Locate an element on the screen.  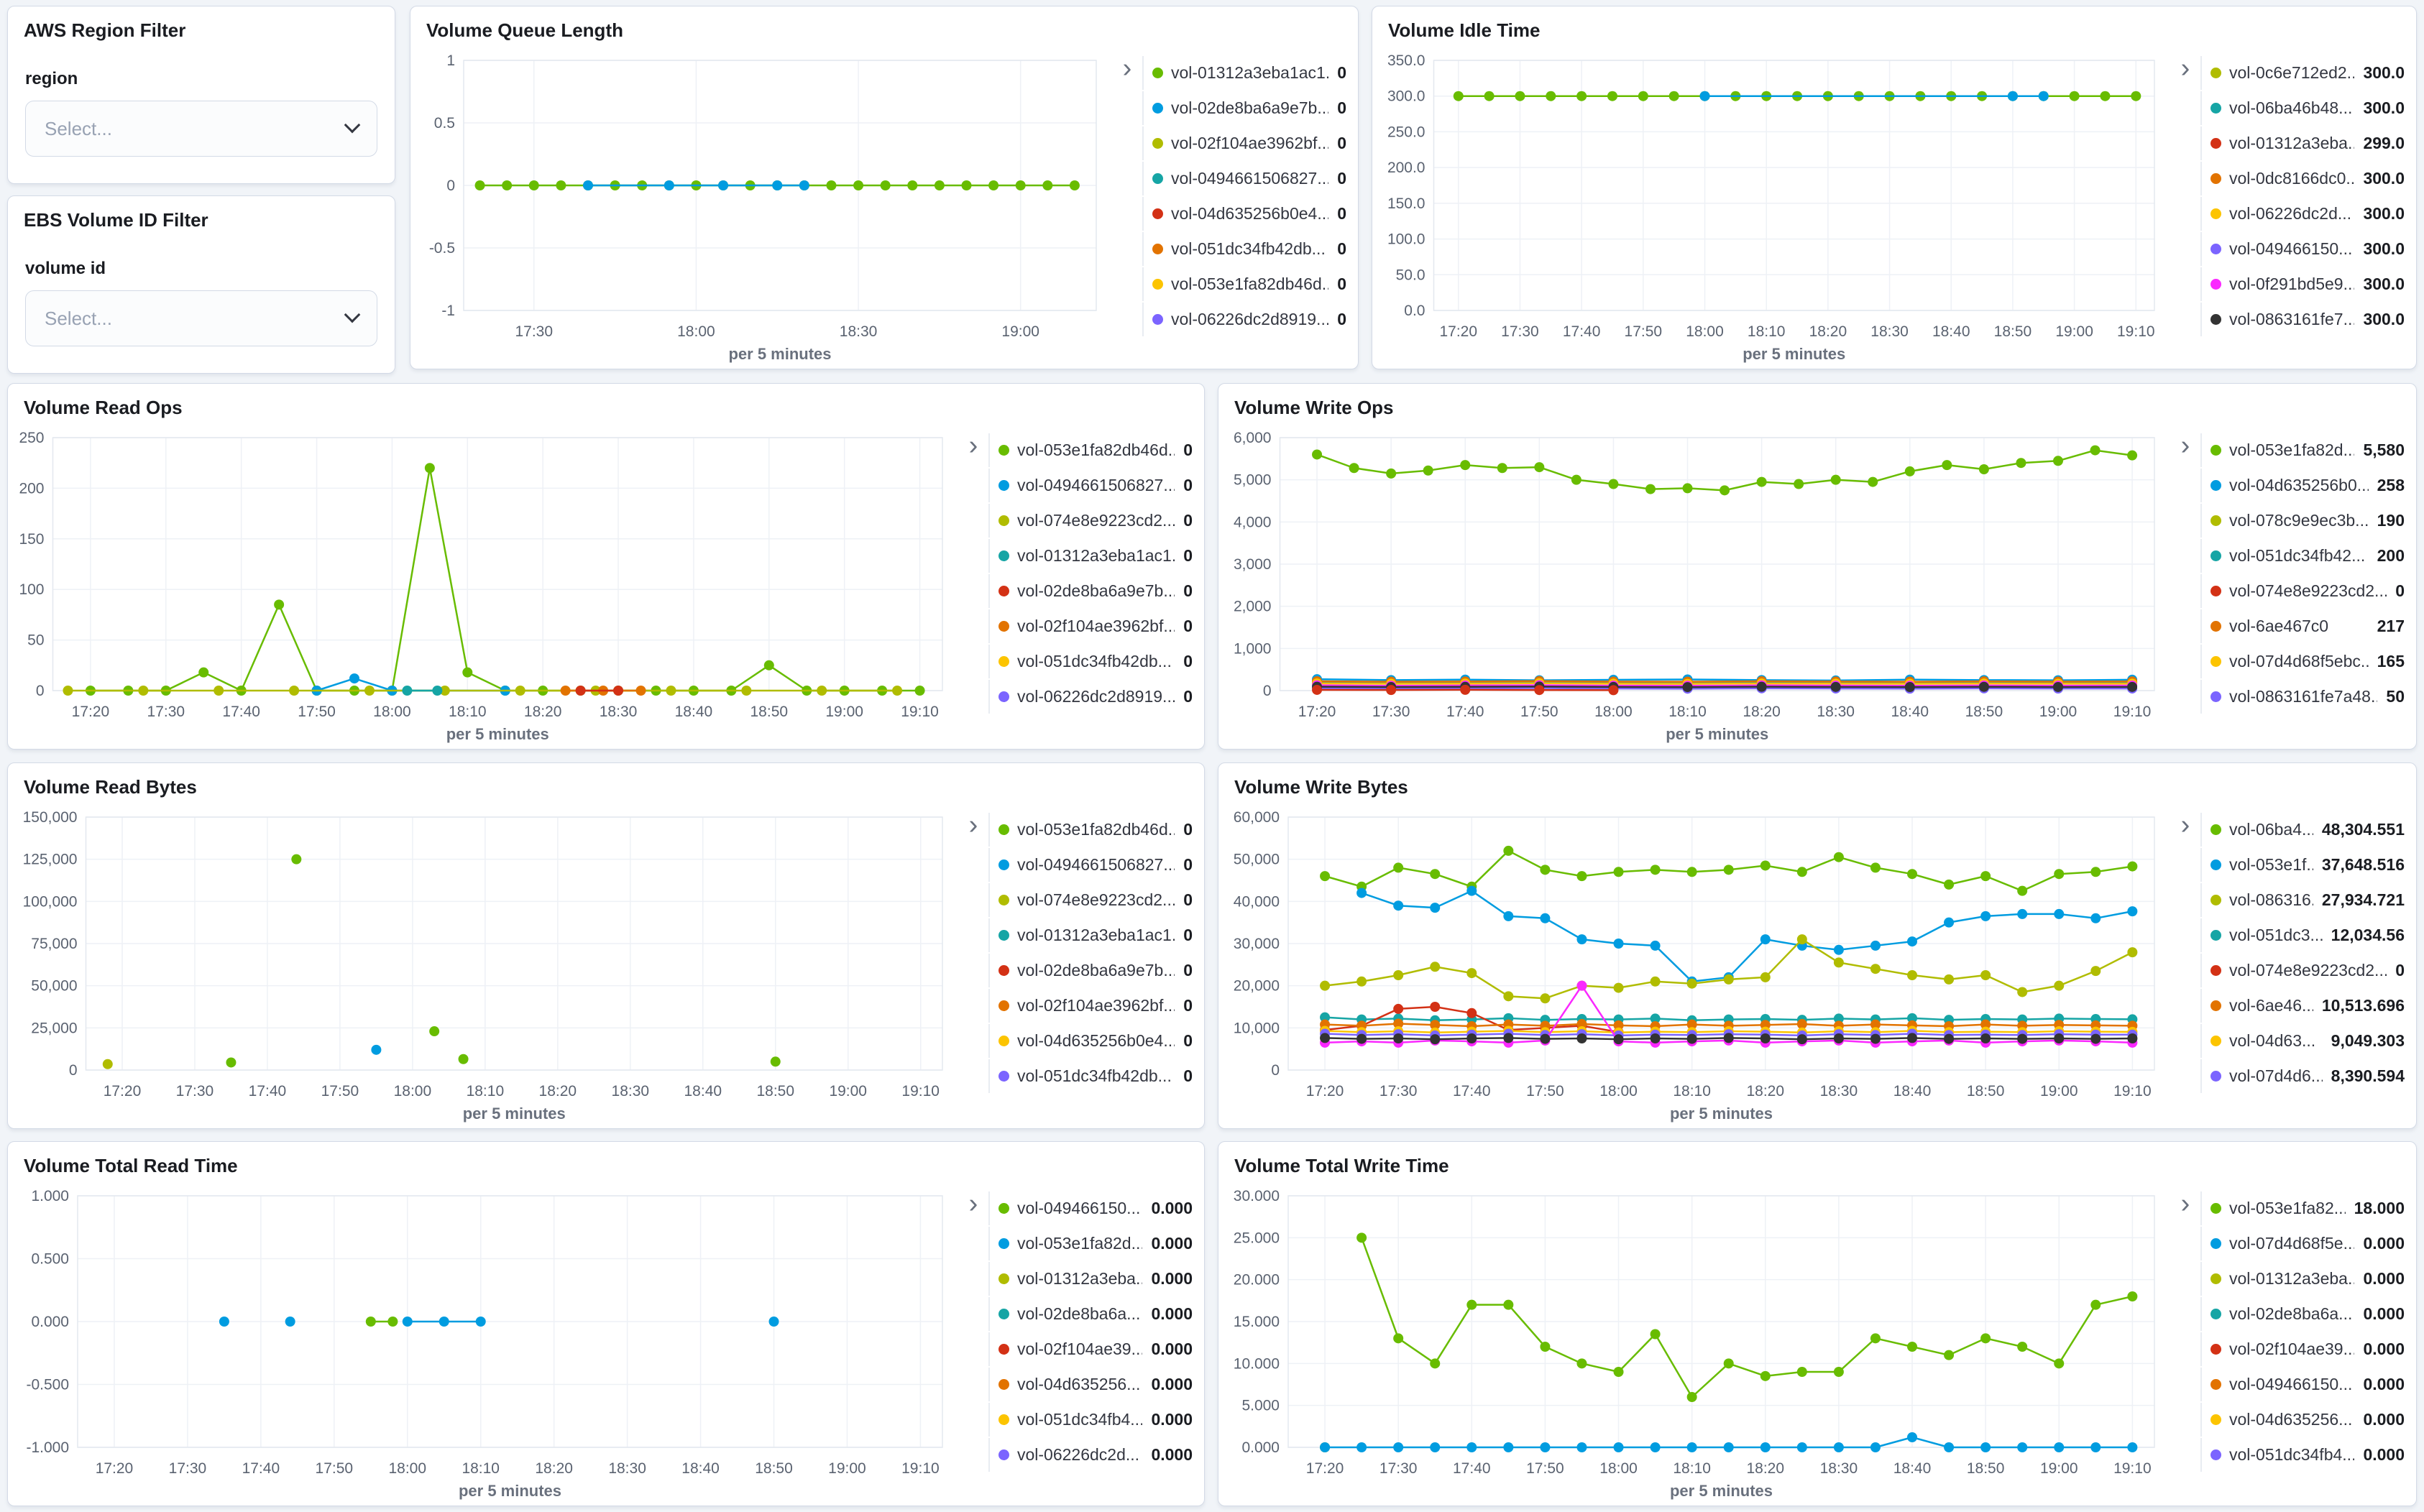
legend-item: vol-04d63... 9,049.303 is located at coordinates (2302, 1041).